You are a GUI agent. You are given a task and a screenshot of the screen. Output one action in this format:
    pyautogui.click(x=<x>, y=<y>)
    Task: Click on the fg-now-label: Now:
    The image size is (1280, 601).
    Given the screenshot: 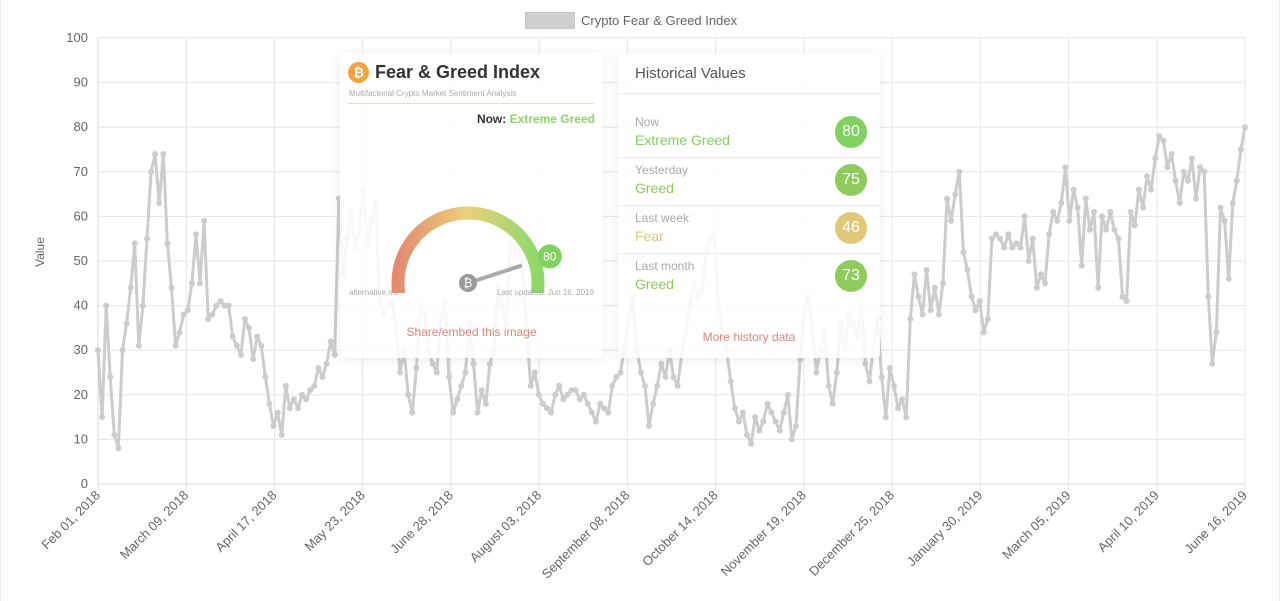 What is the action you would take?
    pyautogui.click(x=491, y=119)
    